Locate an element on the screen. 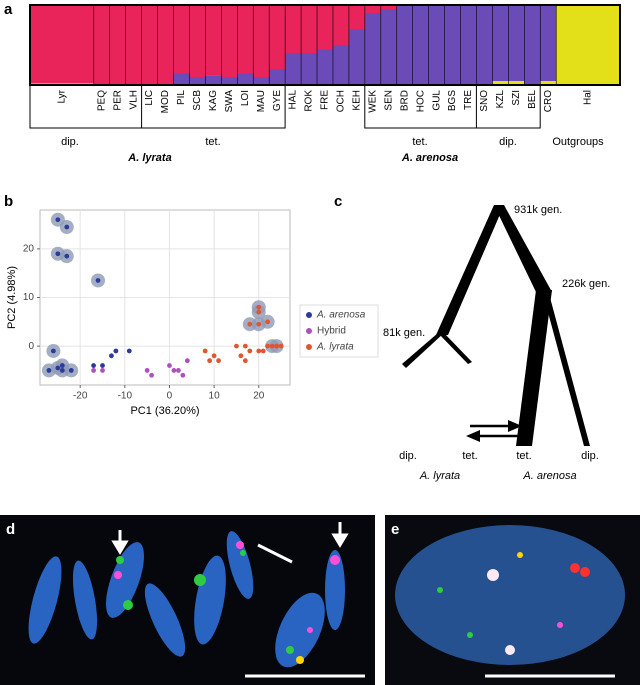  y-axis-label: PC2 (4.98%) is located at coordinates (12, 297).